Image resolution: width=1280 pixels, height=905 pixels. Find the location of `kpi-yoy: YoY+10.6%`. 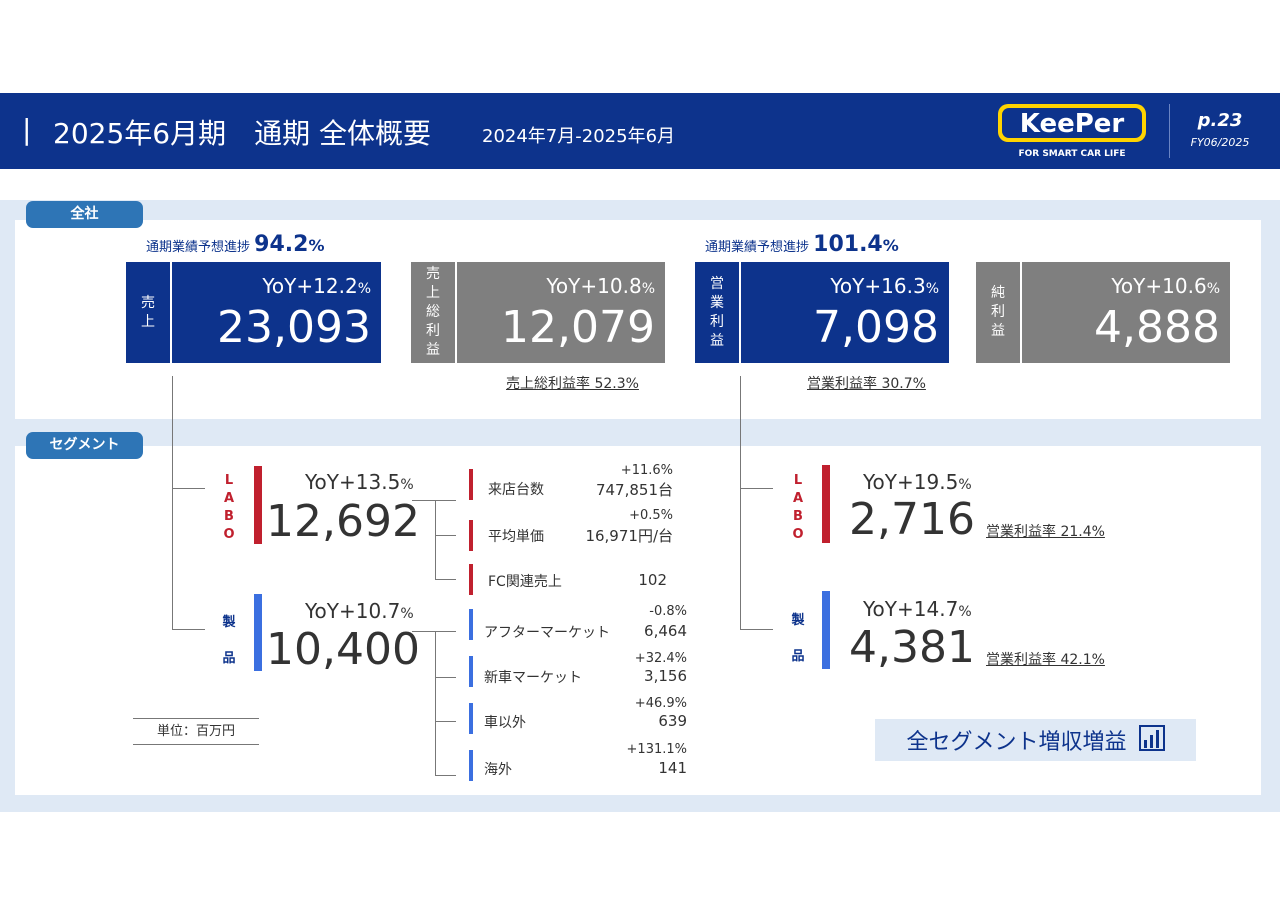

kpi-yoy: YoY+10.6% is located at coordinates (1165, 286).